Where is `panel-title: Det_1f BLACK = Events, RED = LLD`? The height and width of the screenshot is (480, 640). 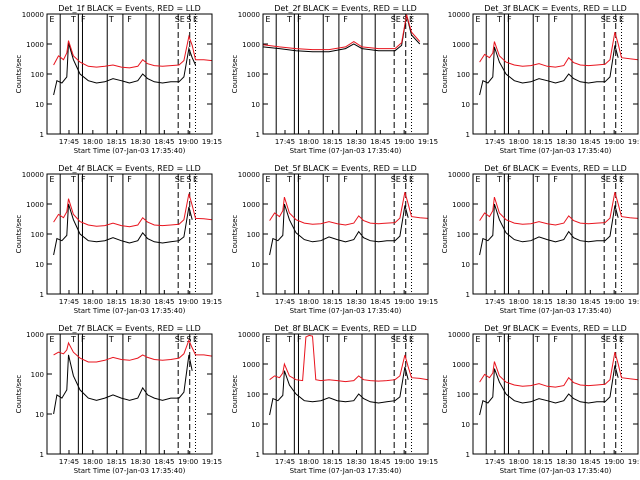
panel-title: Det_1f BLACK = Events, RED = LLD is located at coordinates (129, 8).